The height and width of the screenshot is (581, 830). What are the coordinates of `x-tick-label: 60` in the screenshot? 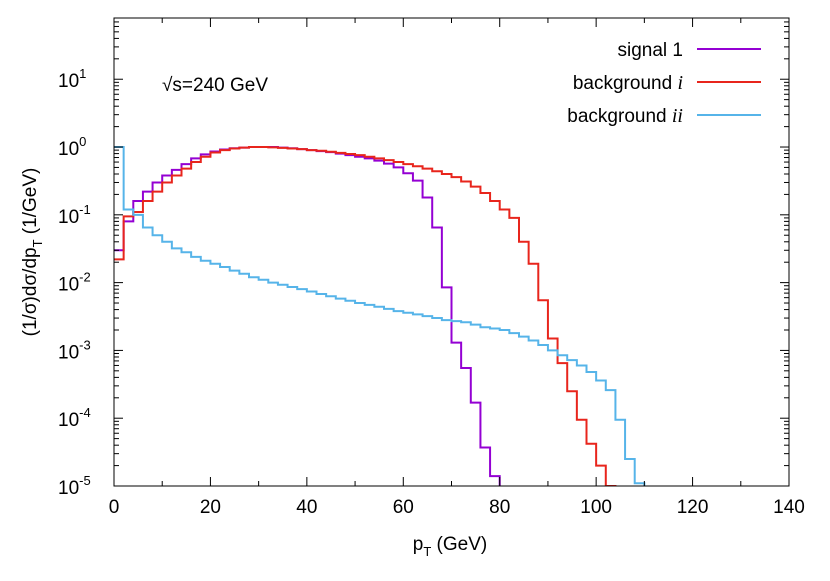 It's located at (403, 507).